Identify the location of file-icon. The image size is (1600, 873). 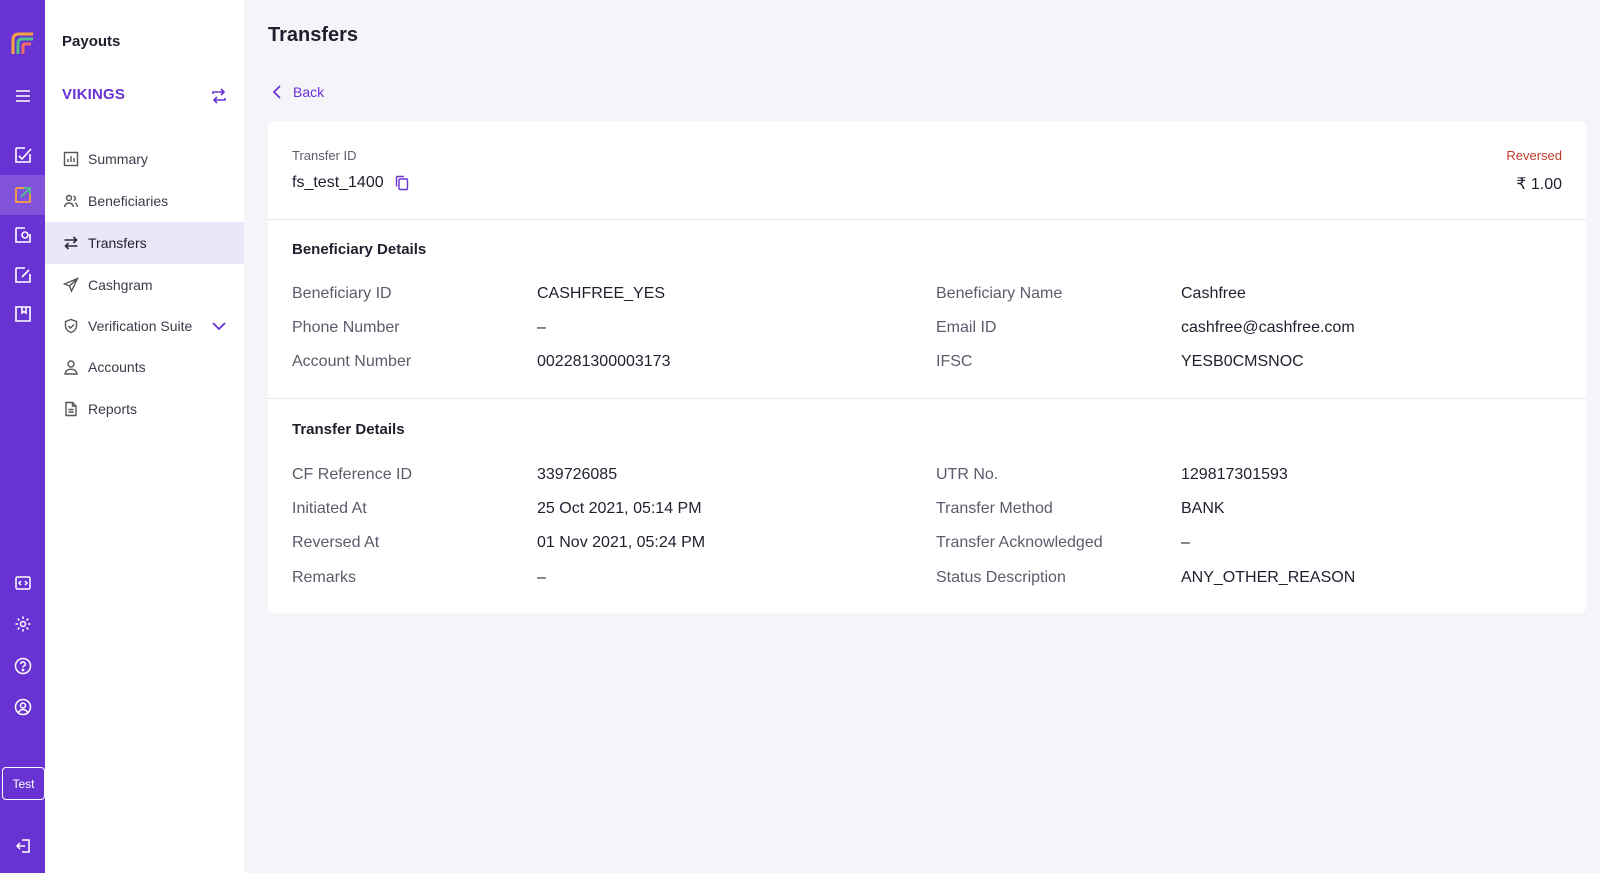
(71, 409).